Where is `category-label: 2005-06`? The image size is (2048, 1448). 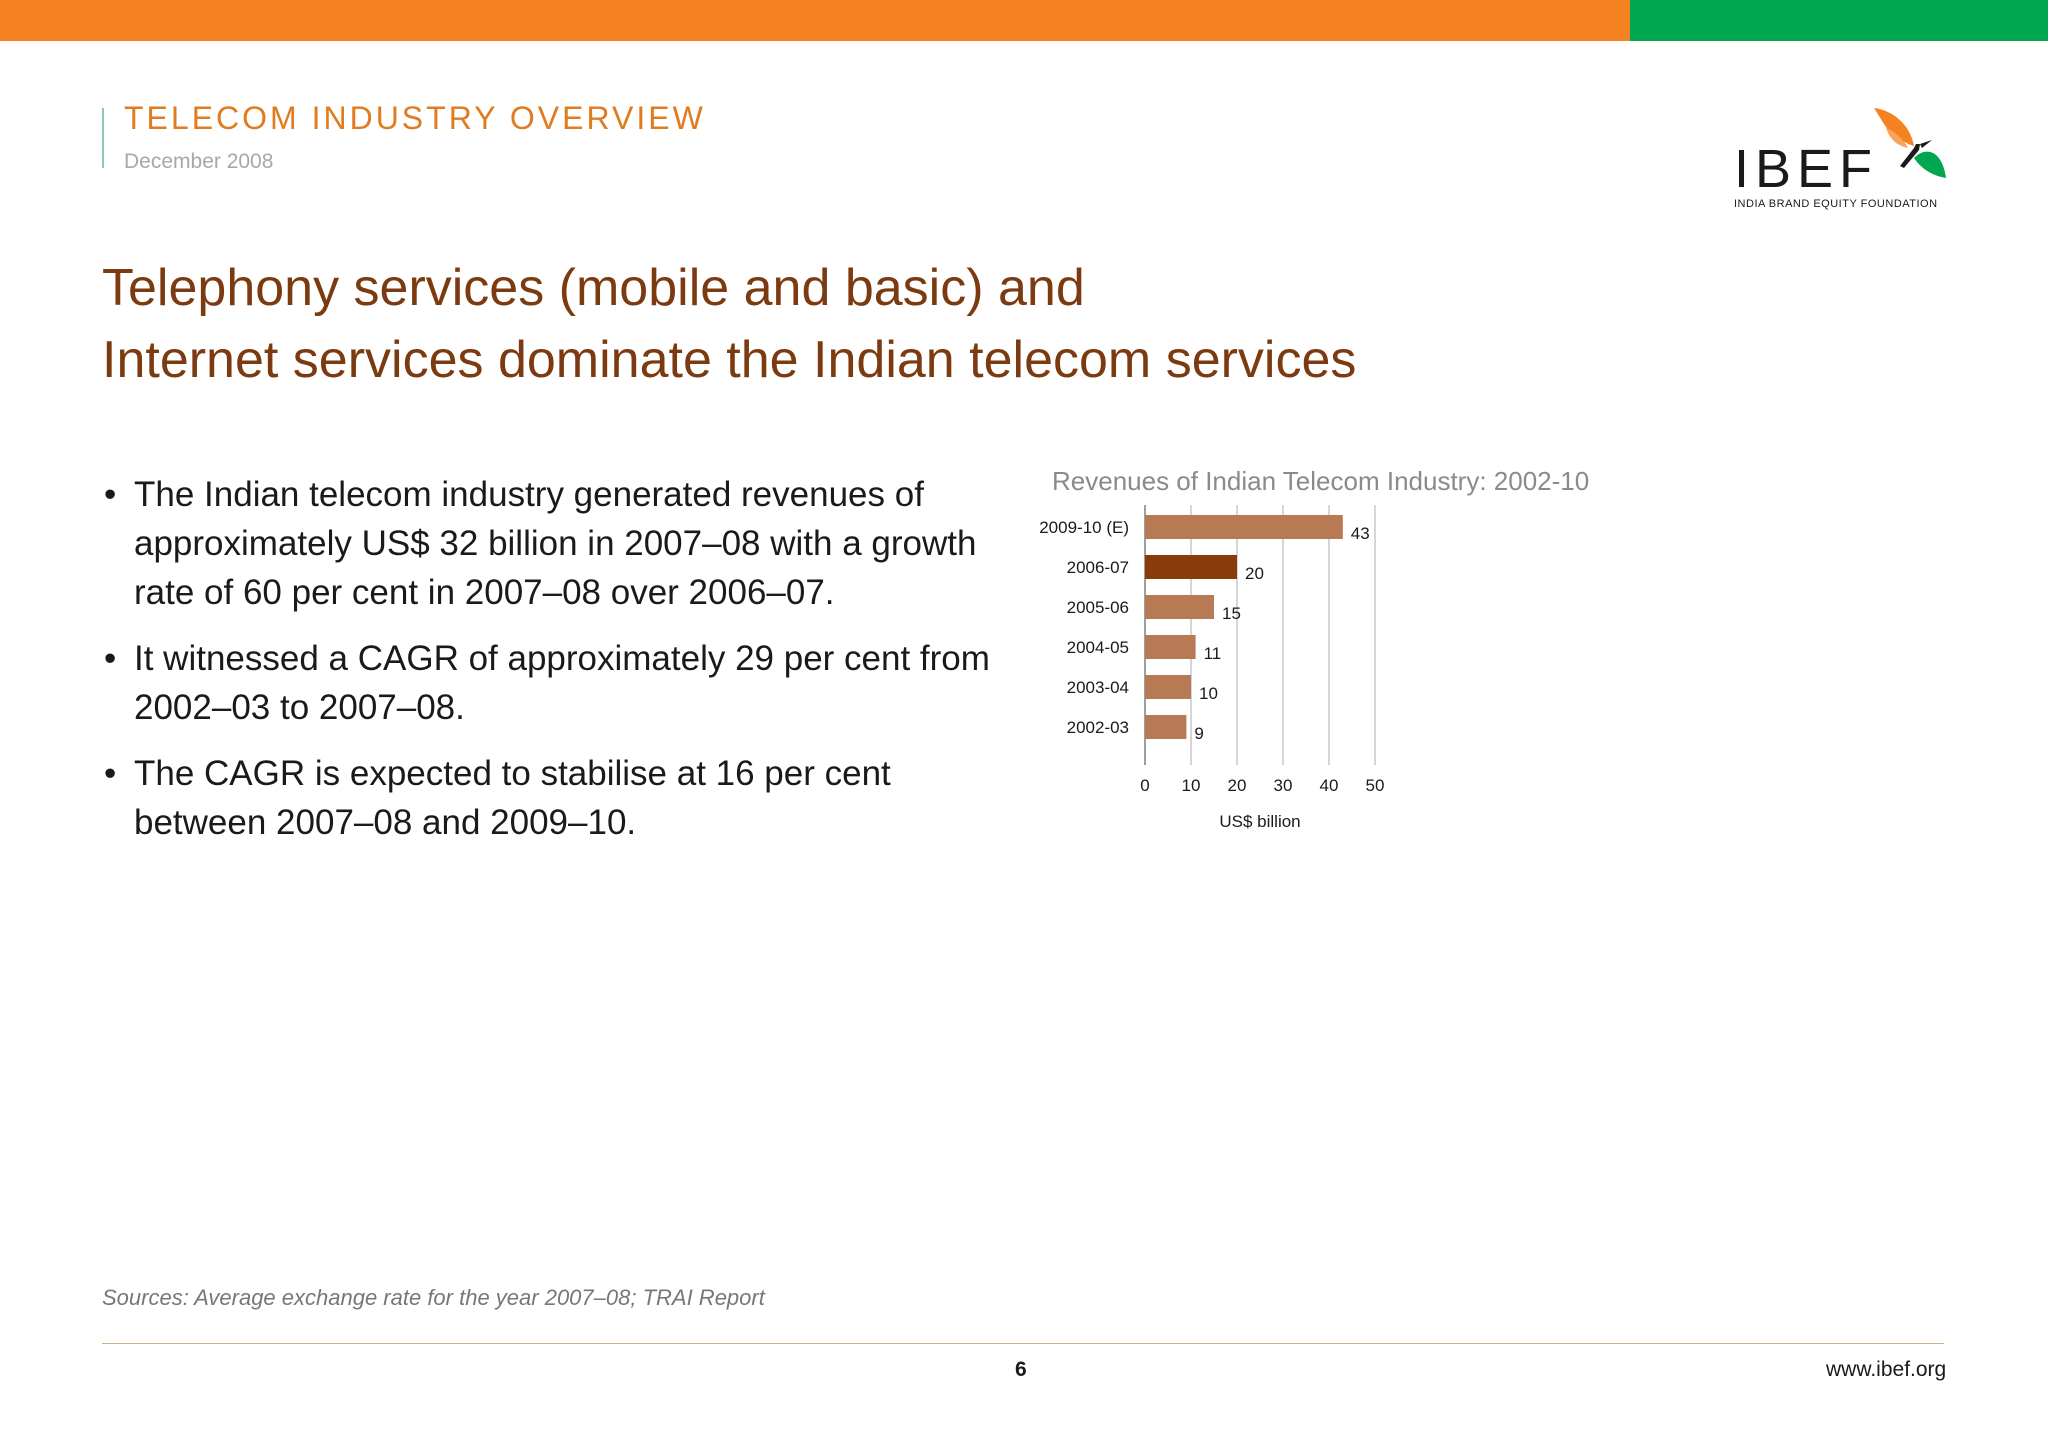 category-label: 2005-06 is located at coordinates (1098, 607).